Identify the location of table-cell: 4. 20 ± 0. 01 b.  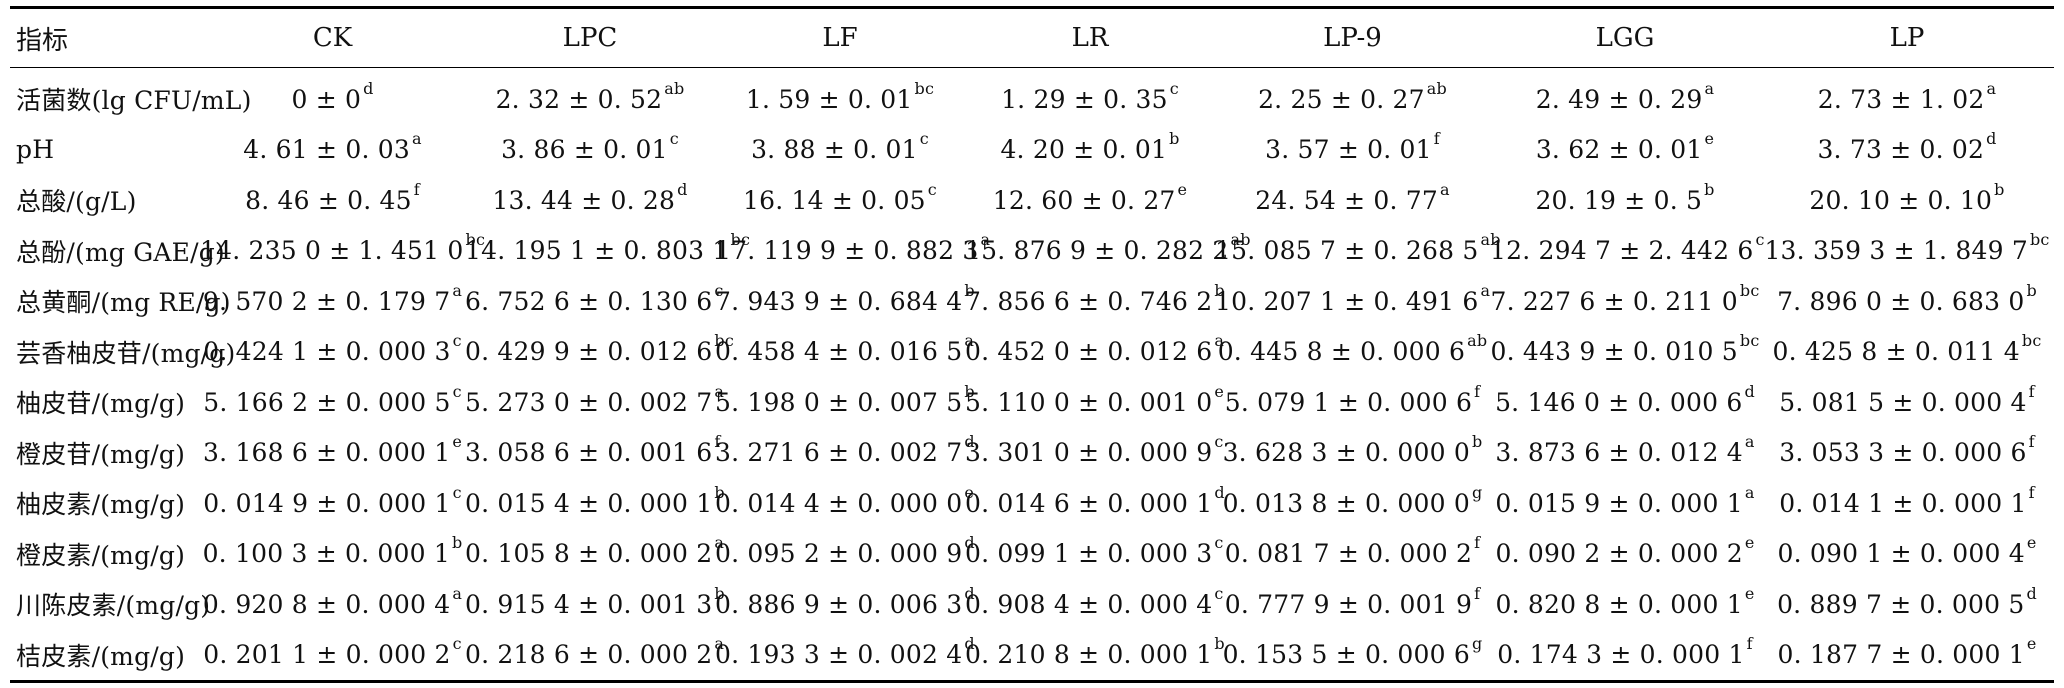
(1090, 150).